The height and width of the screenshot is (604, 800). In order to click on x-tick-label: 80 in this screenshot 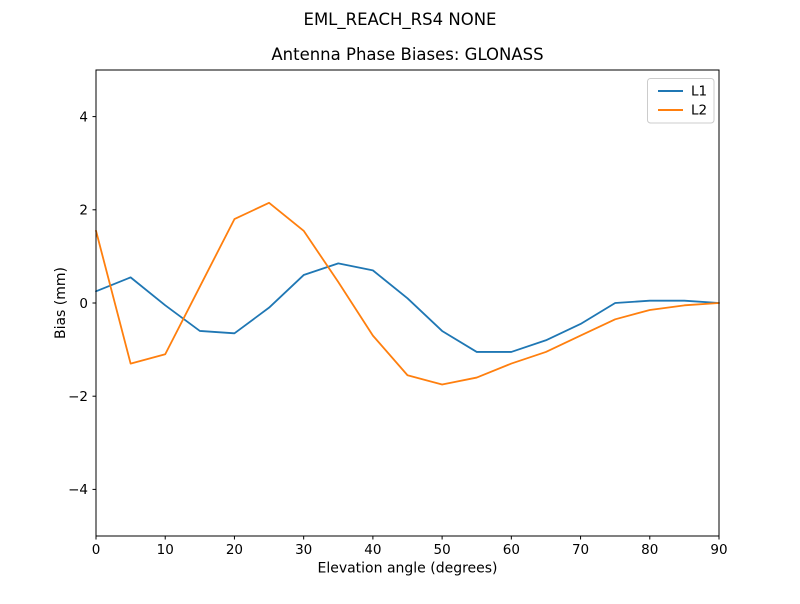, I will do `click(649, 550)`.